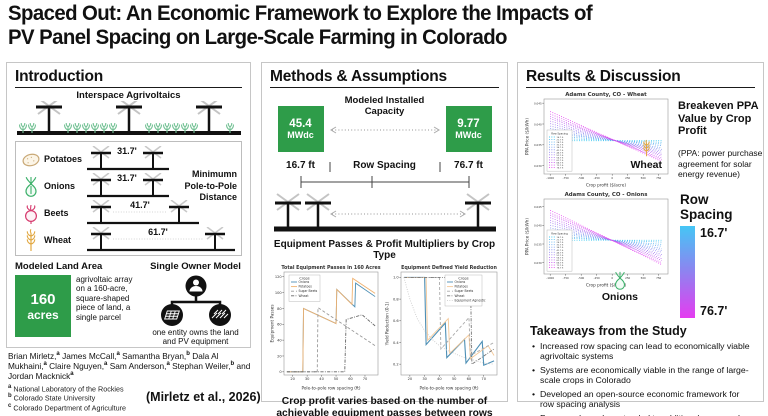 Image resolution: width=768 pixels, height=416 pixels. What do you see at coordinates (130, 212) in the screenshot?
I see `crop-row-beets: Beets 41.7'` at bounding box center [130, 212].